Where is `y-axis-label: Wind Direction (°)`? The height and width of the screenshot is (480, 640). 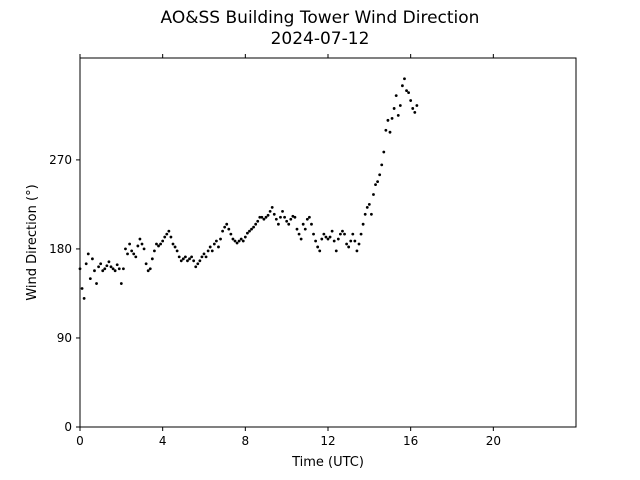
y-axis-label: Wind Direction (°) is located at coordinates (32, 242).